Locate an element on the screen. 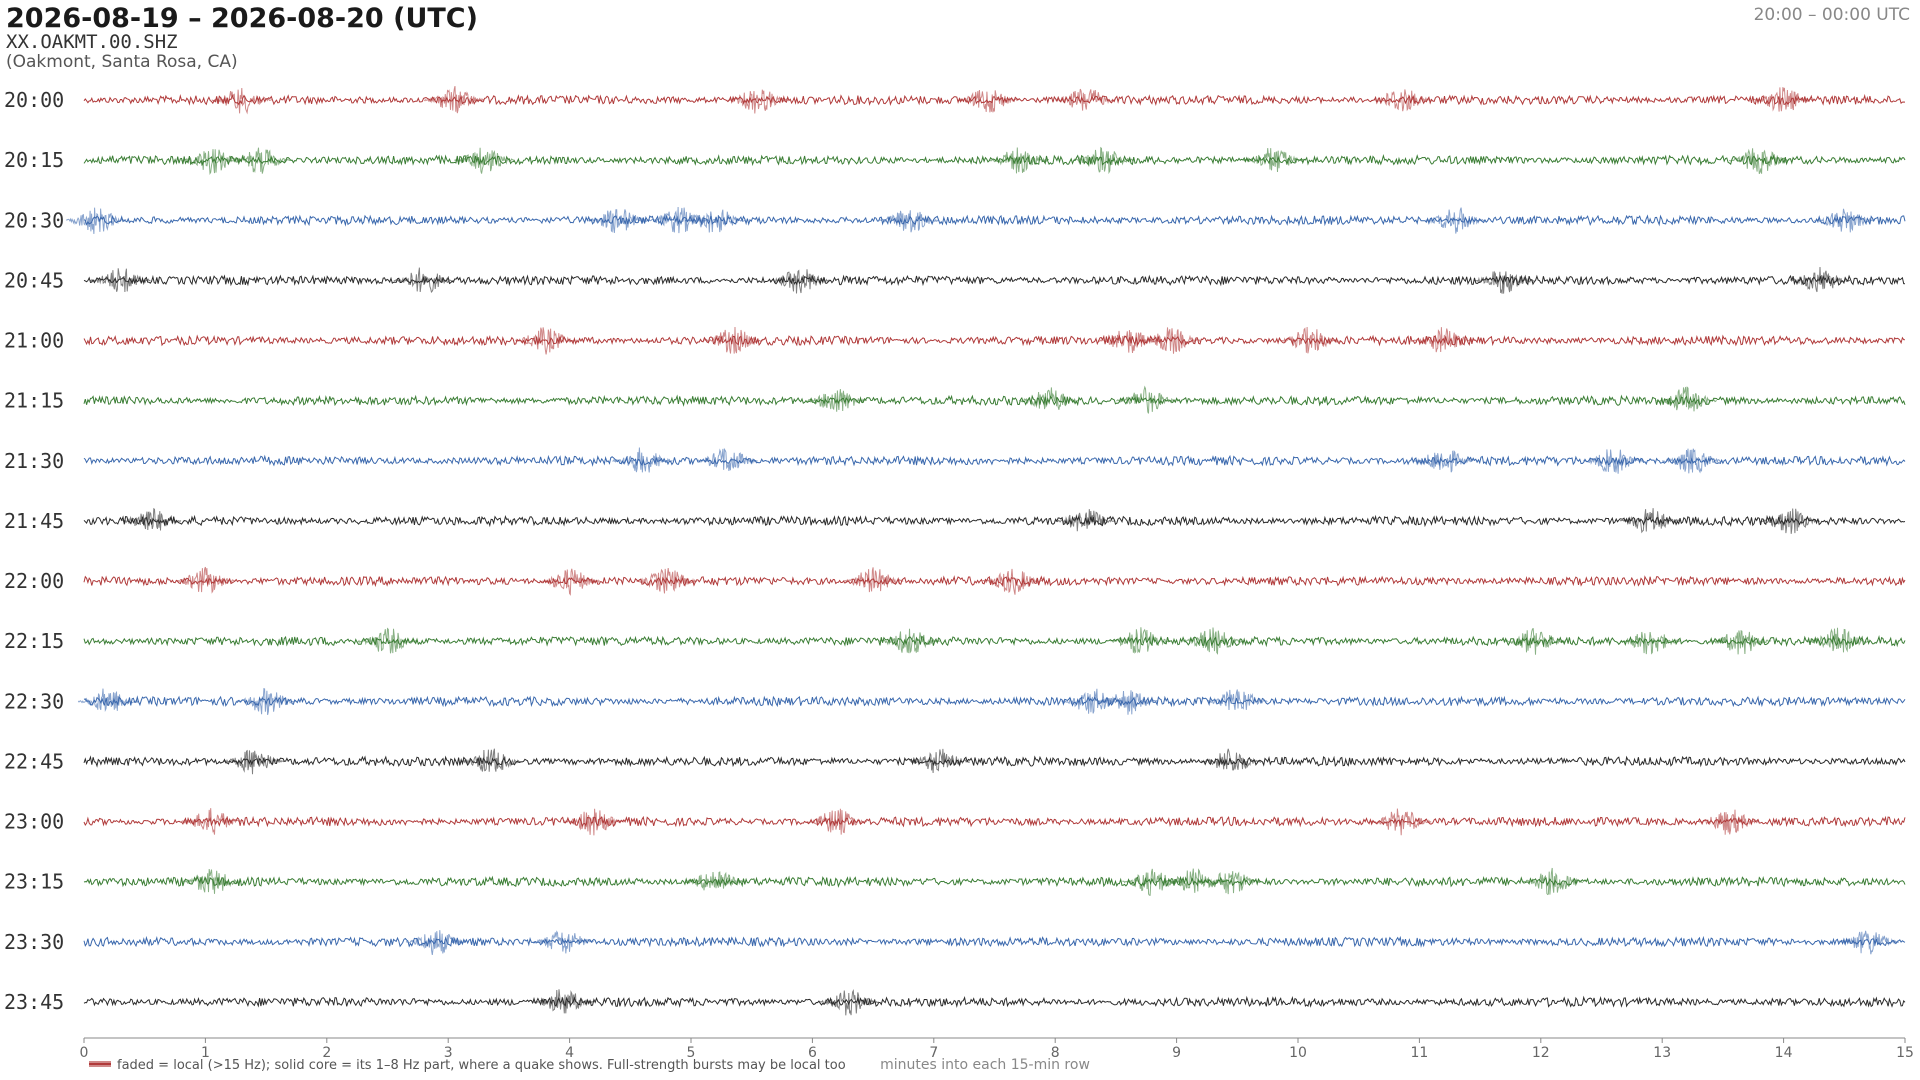 The width and height of the screenshot is (1920, 1080). row-label: 22:15 is located at coordinates (34, 641).